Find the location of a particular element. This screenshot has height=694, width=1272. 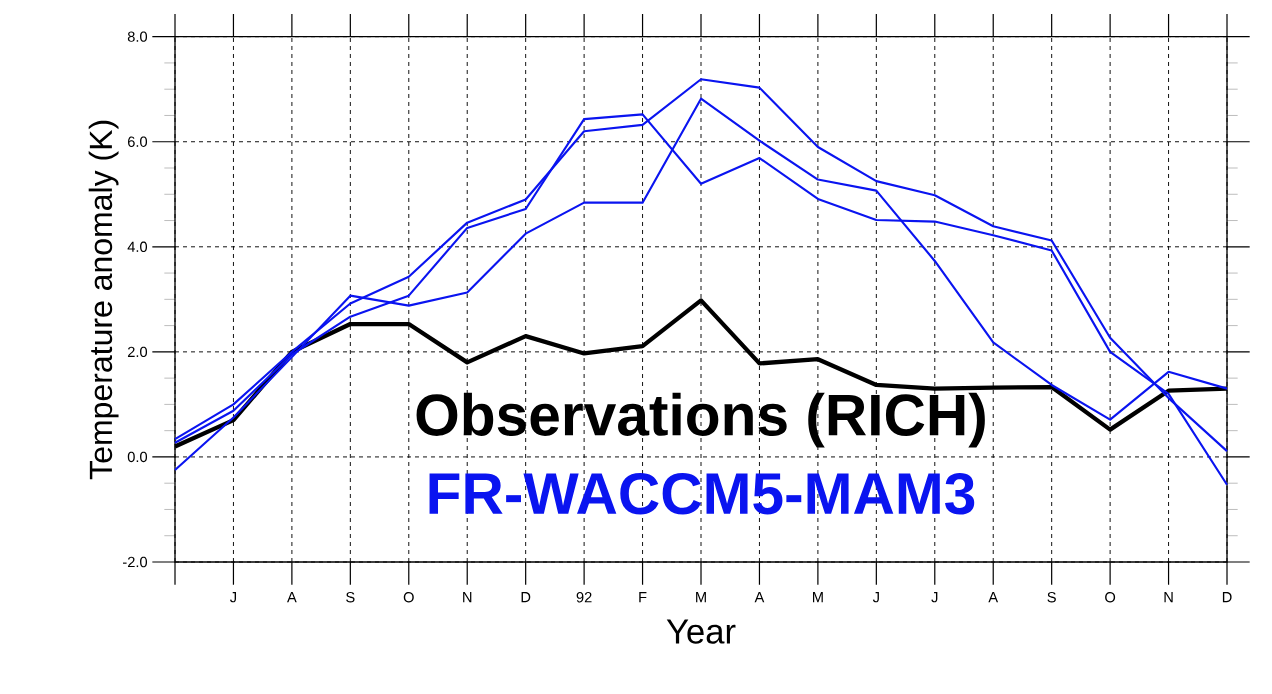

y-tick-label: 6.0 is located at coordinates (137, 141).